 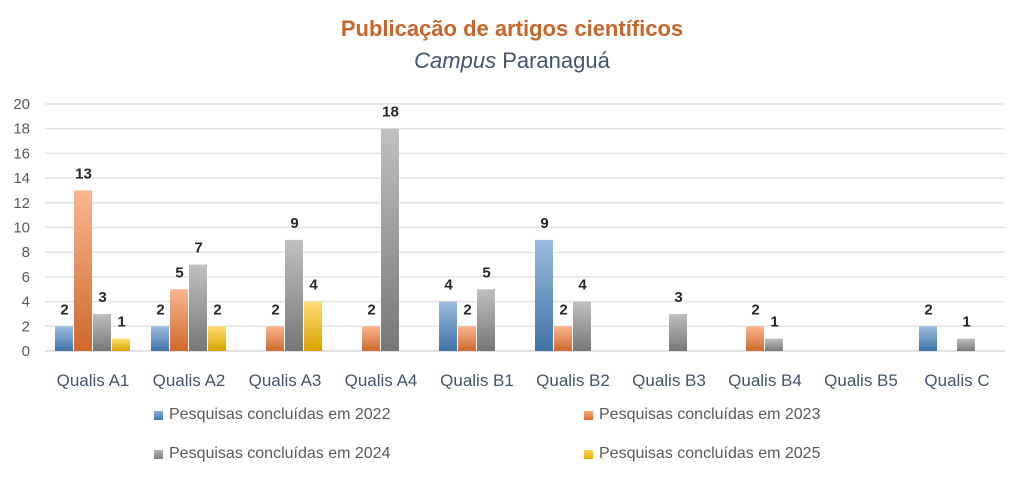 I want to click on y-tick-label: 6, so click(x=26, y=277).